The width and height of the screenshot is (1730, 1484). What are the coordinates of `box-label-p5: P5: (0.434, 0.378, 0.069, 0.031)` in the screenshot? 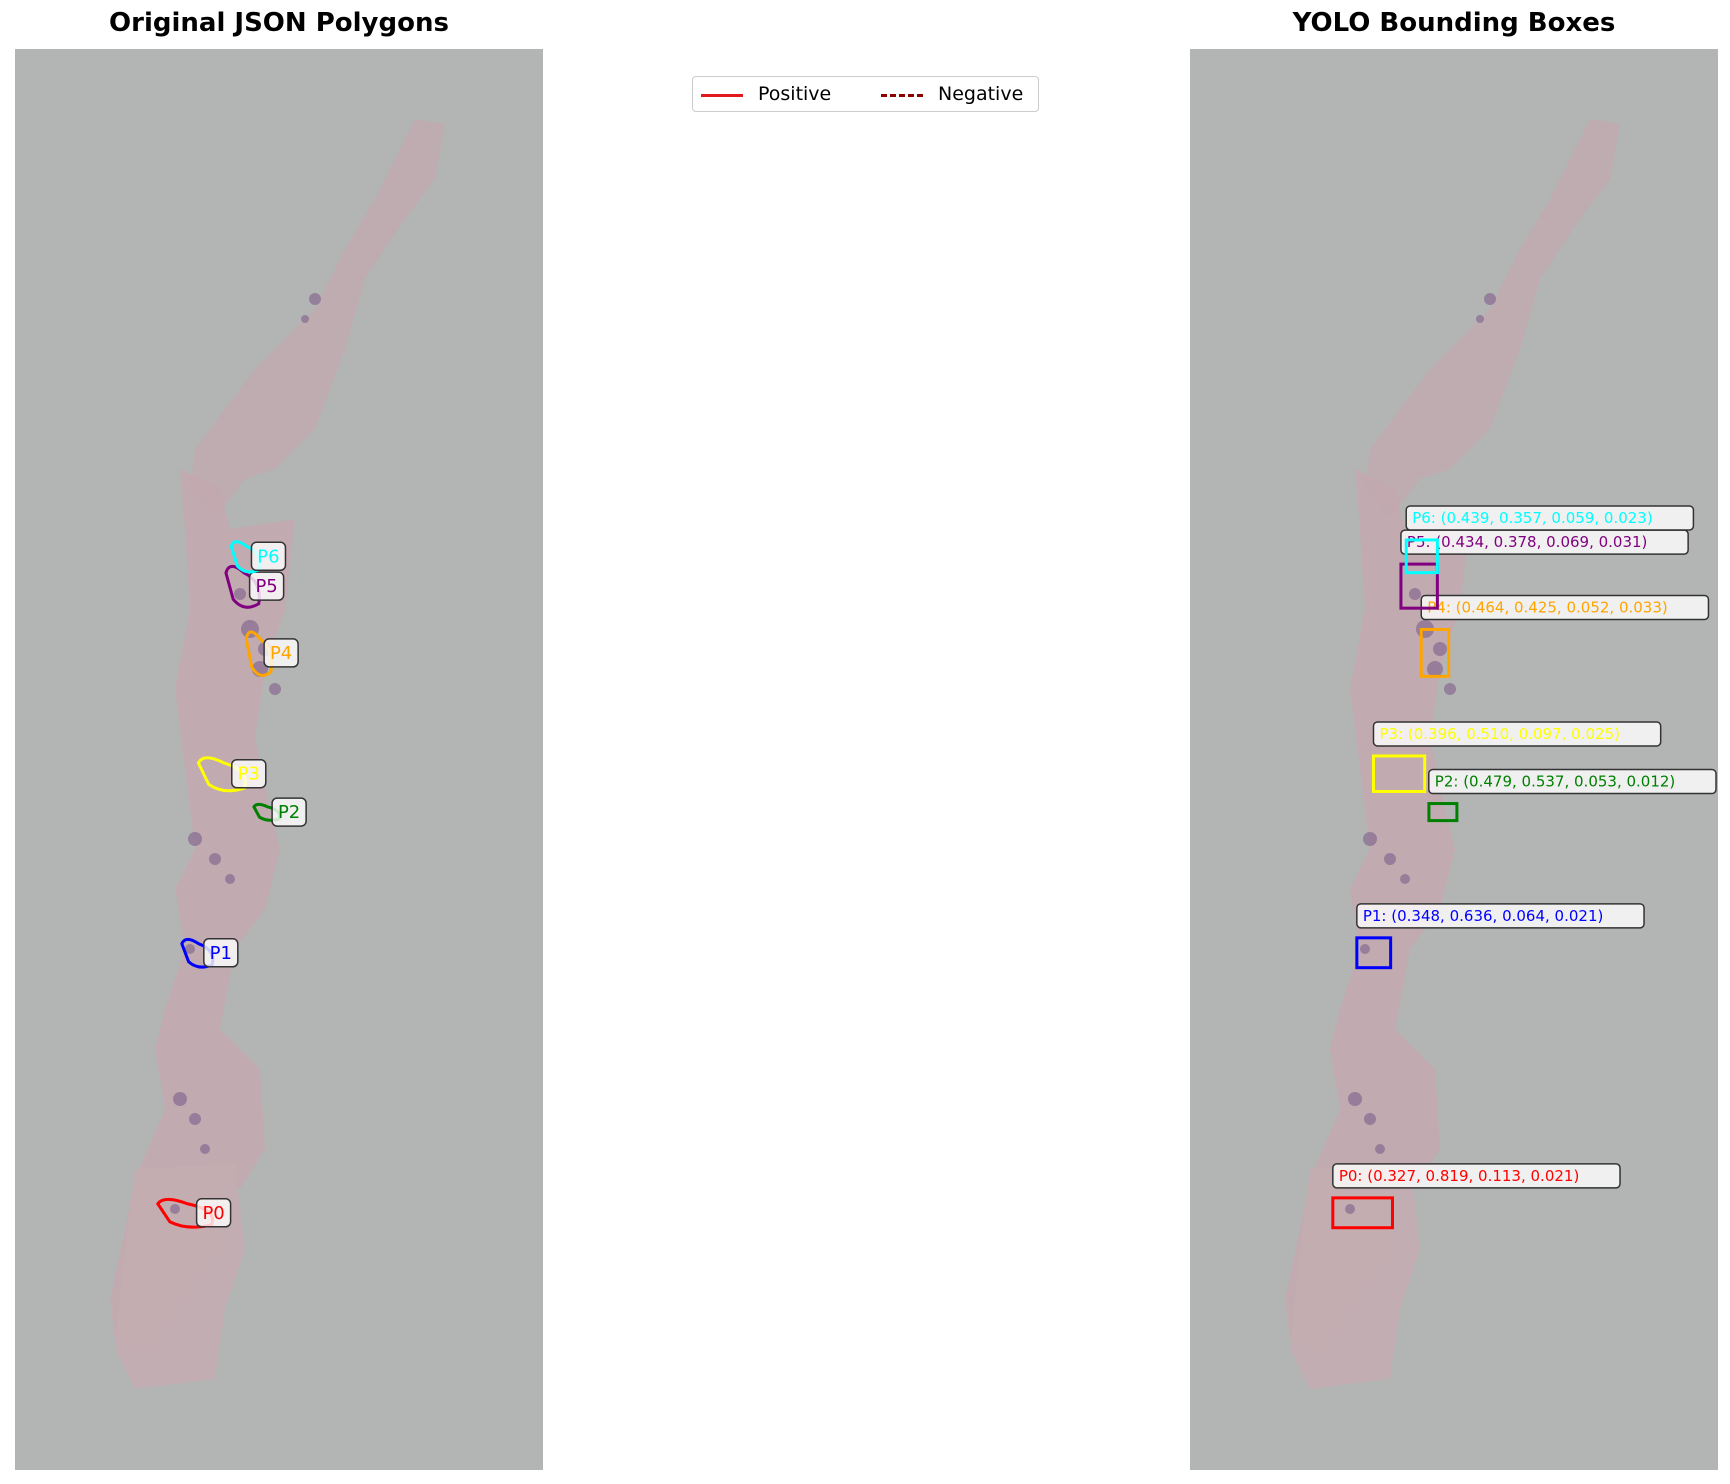 It's located at (1527, 542).